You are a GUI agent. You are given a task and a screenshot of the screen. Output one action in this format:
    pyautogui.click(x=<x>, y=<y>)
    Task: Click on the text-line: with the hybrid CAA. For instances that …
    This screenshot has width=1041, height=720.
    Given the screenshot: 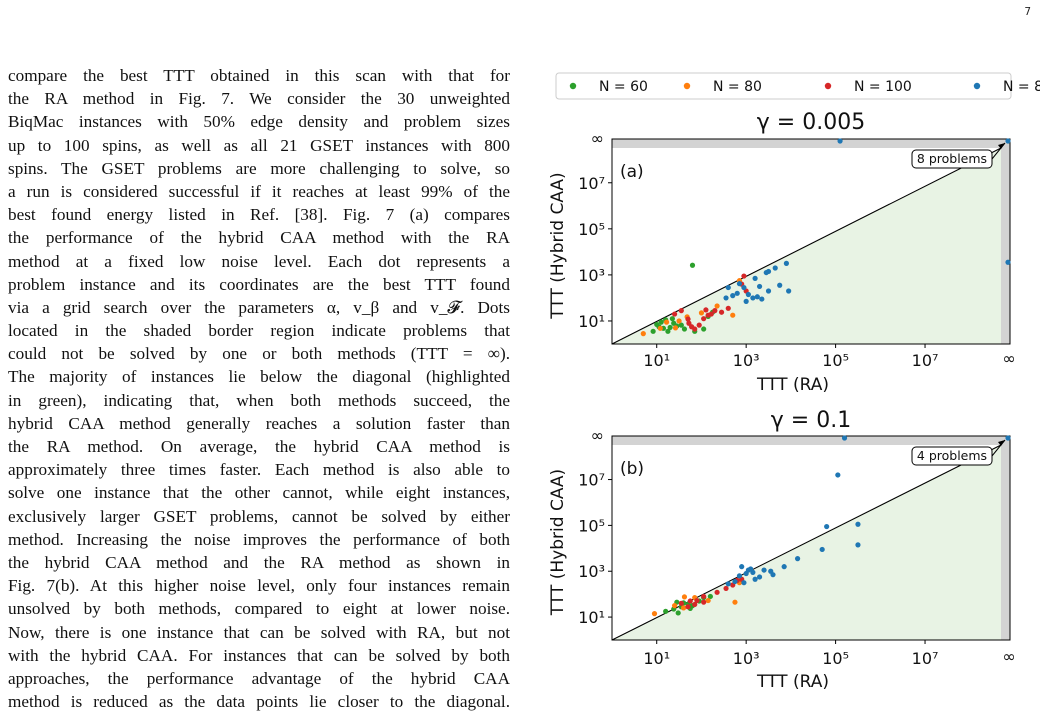 What is the action you would take?
    pyautogui.click(x=259, y=655)
    